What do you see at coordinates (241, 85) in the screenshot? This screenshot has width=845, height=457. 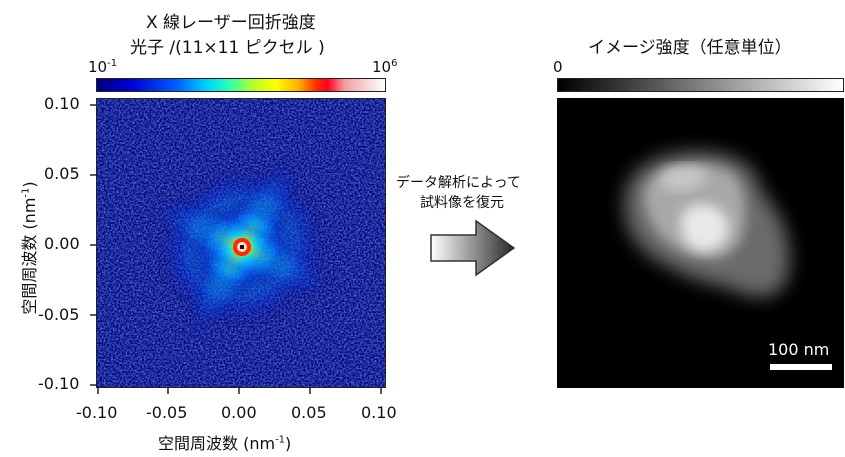 I see `diffraction-colorbar` at bounding box center [241, 85].